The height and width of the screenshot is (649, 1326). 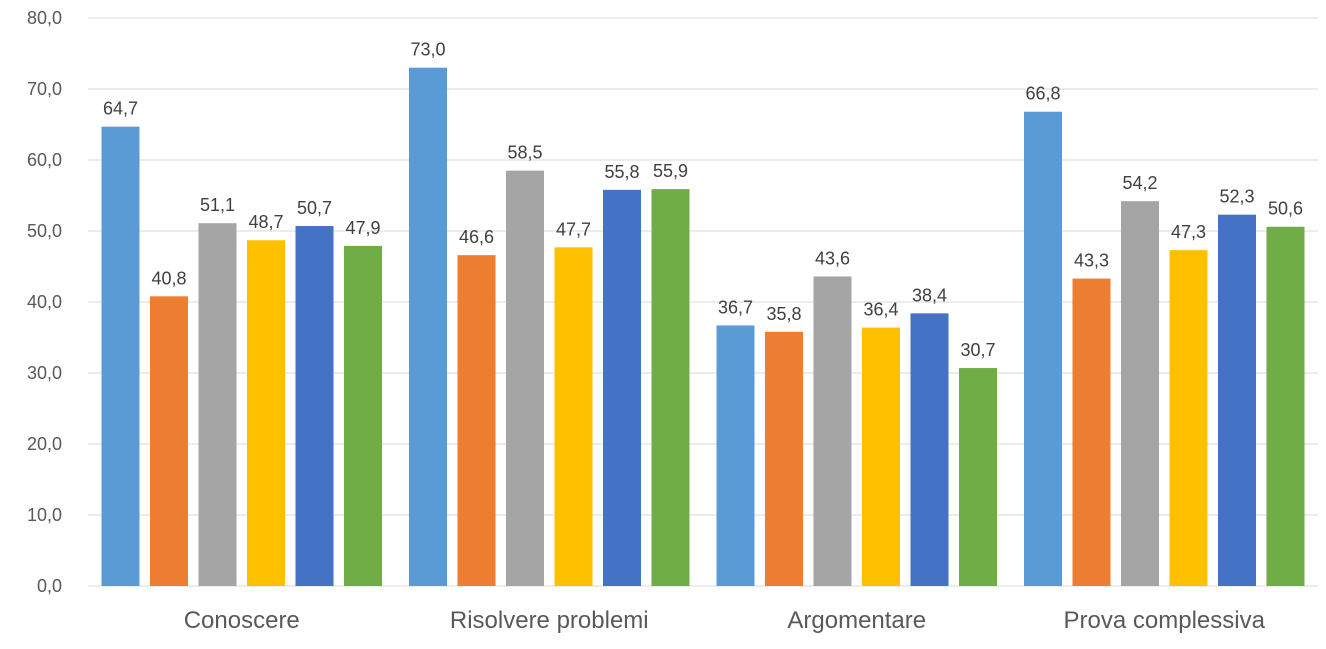 What do you see at coordinates (1165, 620) in the screenshot?
I see `x-category-label: Prova complessiva` at bounding box center [1165, 620].